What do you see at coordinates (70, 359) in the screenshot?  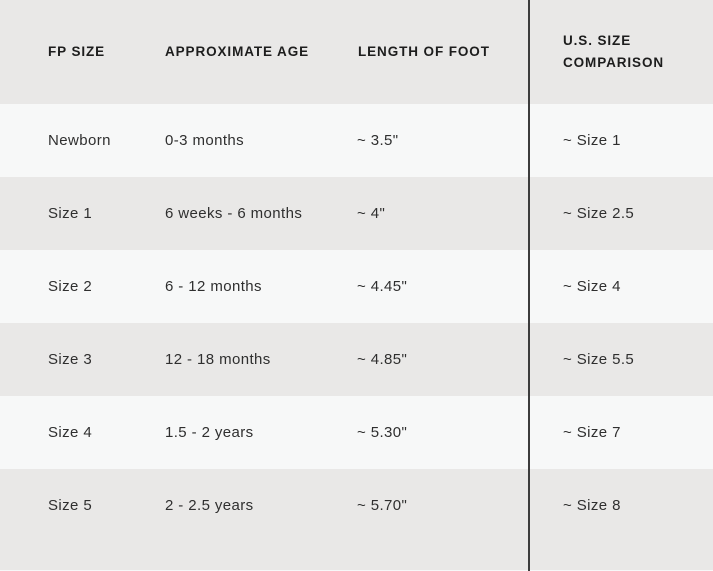 I see `cell-fp-size: Size 3` at bounding box center [70, 359].